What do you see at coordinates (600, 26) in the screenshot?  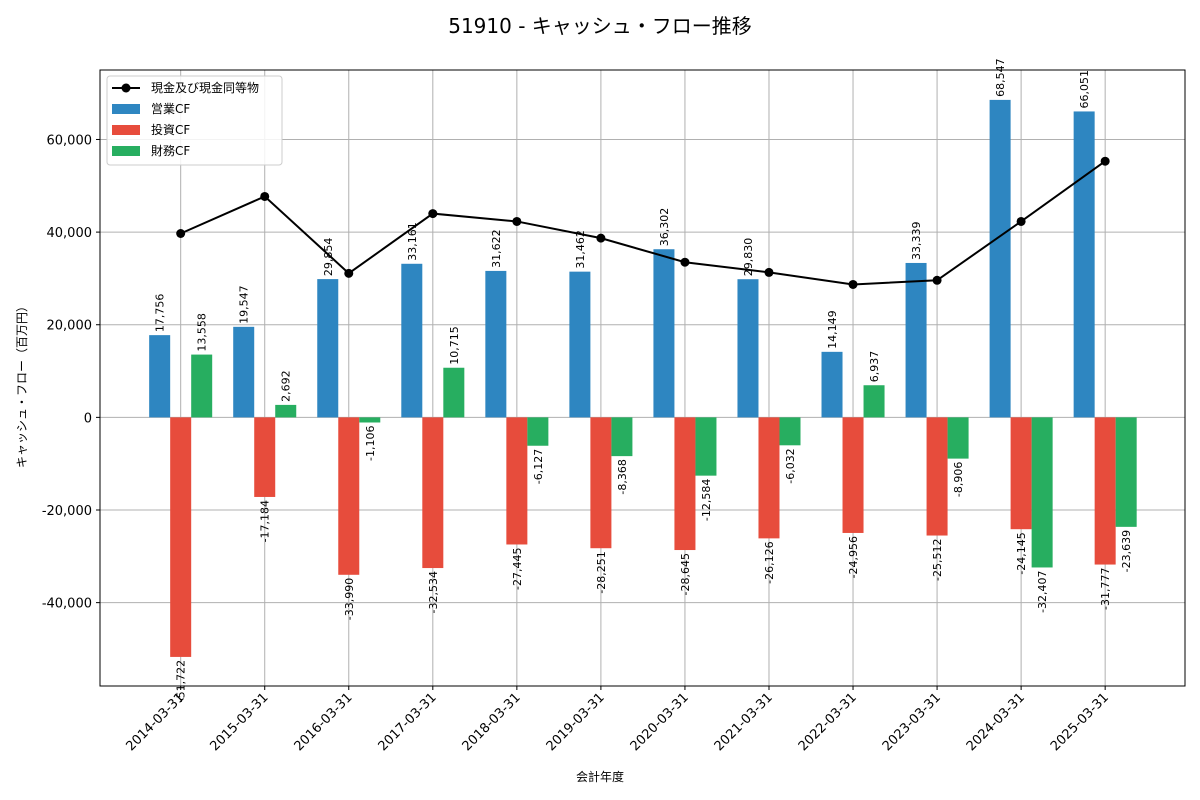 I see `chart-title: 51910 - キャッシュ・フロー推移` at bounding box center [600, 26].